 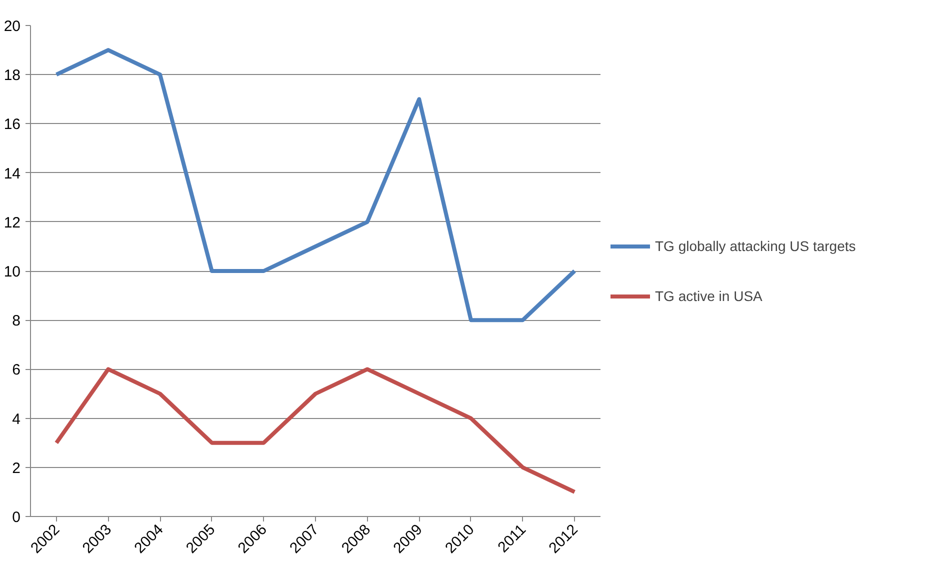 I want to click on y-tick-label: 6, so click(x=16, y=370).